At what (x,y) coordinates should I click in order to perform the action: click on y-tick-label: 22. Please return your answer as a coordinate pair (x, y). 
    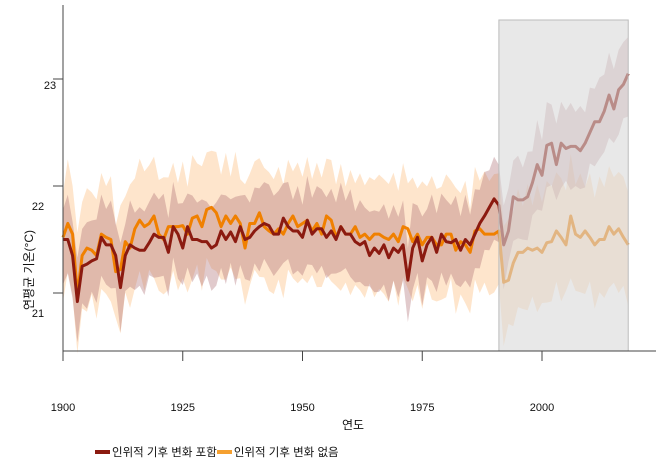
    Looking at the image, I should click on (38, 207).